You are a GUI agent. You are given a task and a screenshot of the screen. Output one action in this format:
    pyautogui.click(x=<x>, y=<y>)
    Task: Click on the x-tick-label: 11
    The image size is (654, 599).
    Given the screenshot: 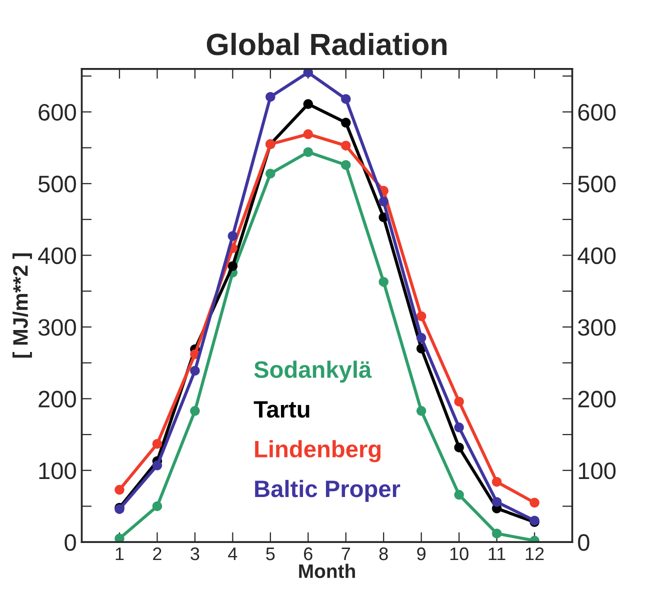 What is the action you would take?
    pyautogui.click(x=497, y=554)
    